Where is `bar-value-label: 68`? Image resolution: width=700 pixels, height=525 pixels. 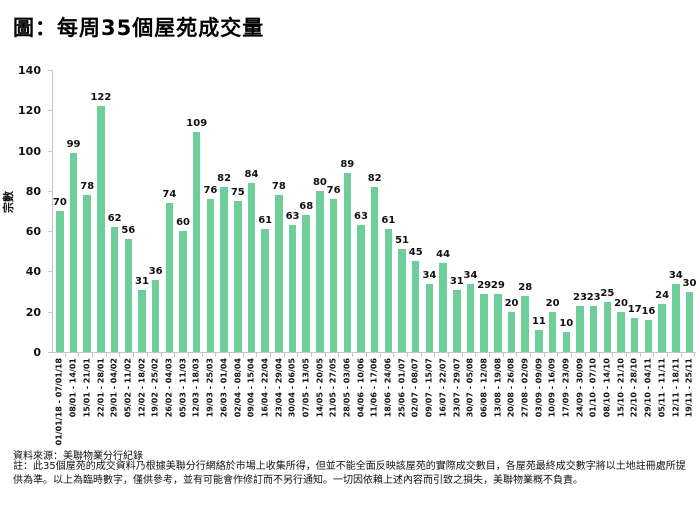 bar-value-label: 68 is located at coordinates (306, 207).